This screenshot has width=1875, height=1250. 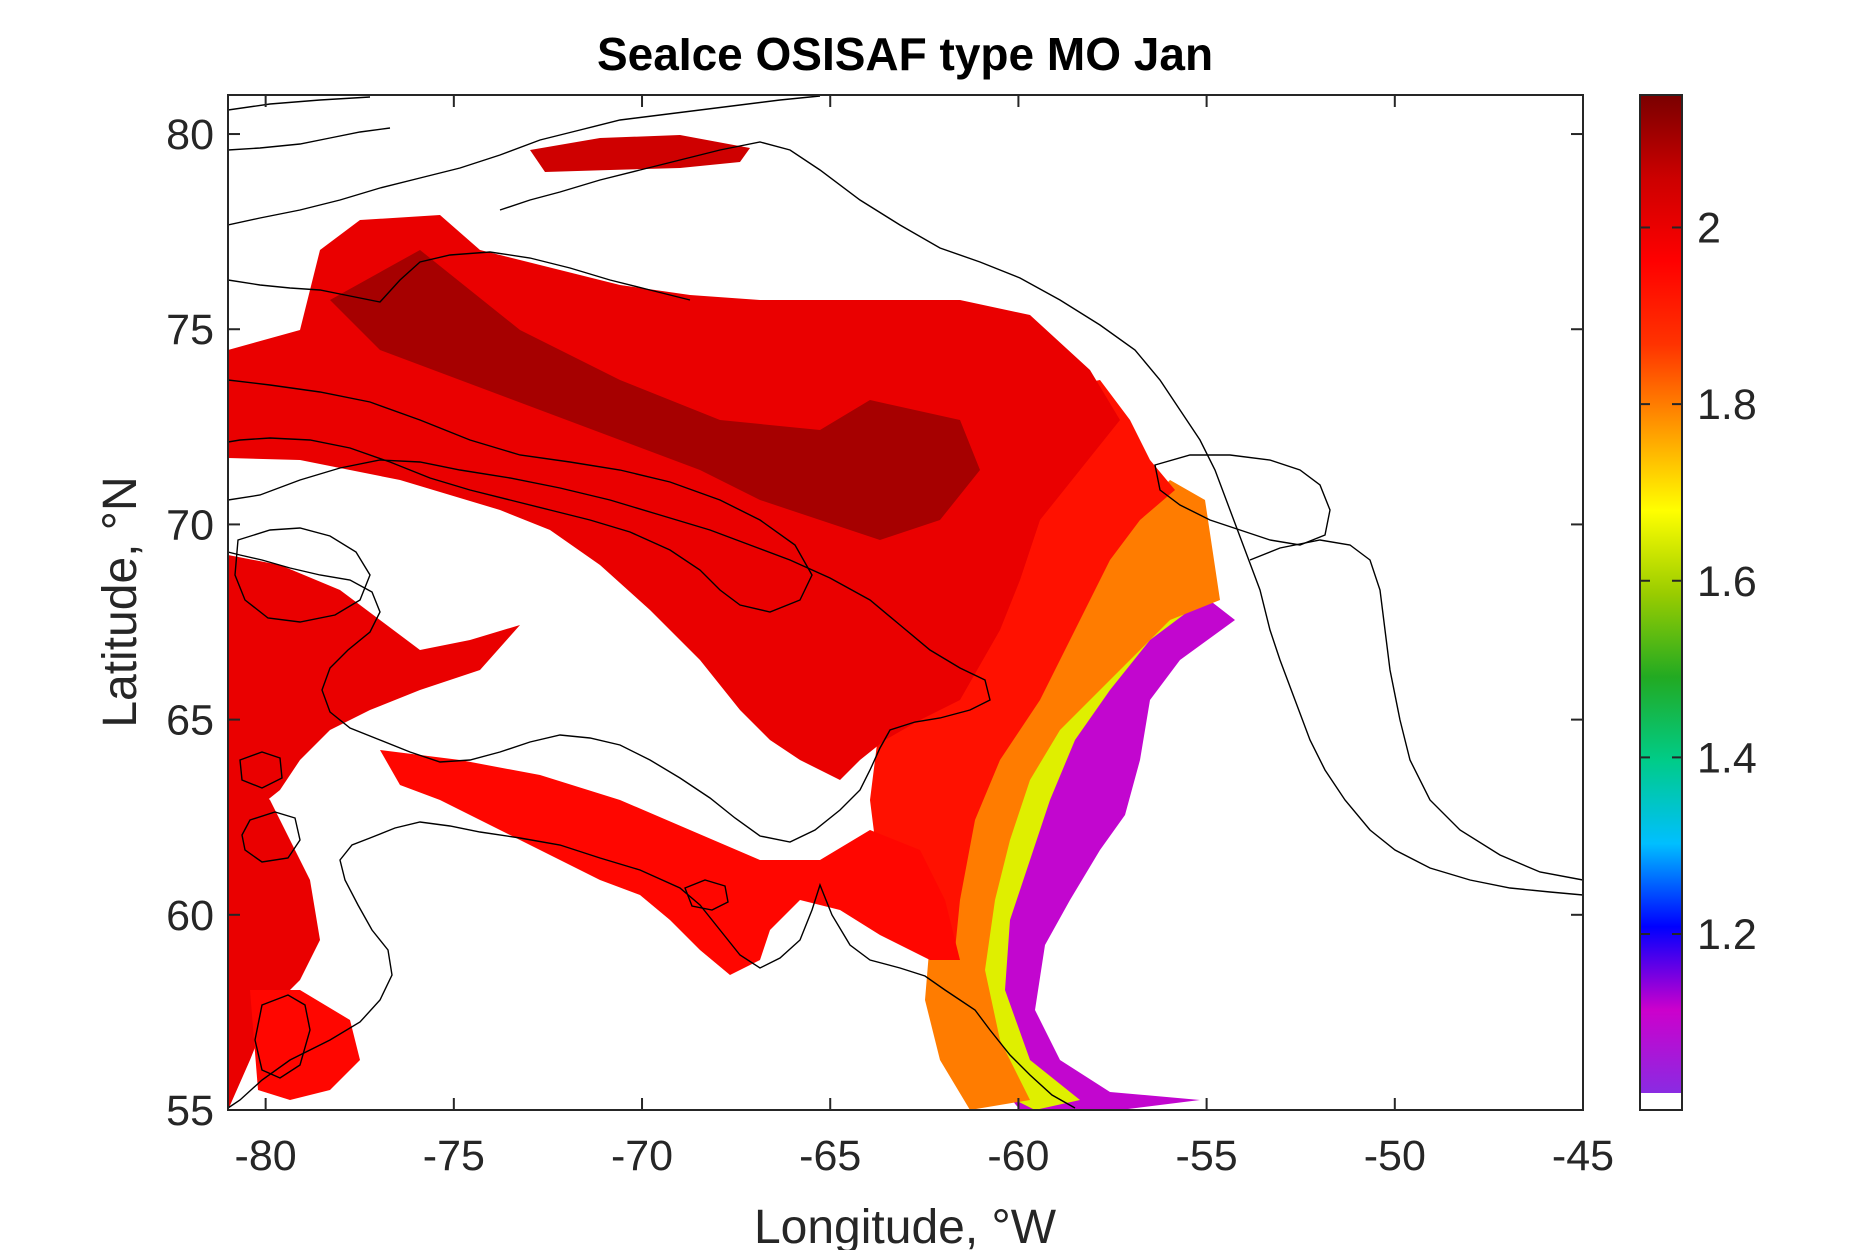 I want to click on x-tick-label: -45, so click(x=1583, y=1156).